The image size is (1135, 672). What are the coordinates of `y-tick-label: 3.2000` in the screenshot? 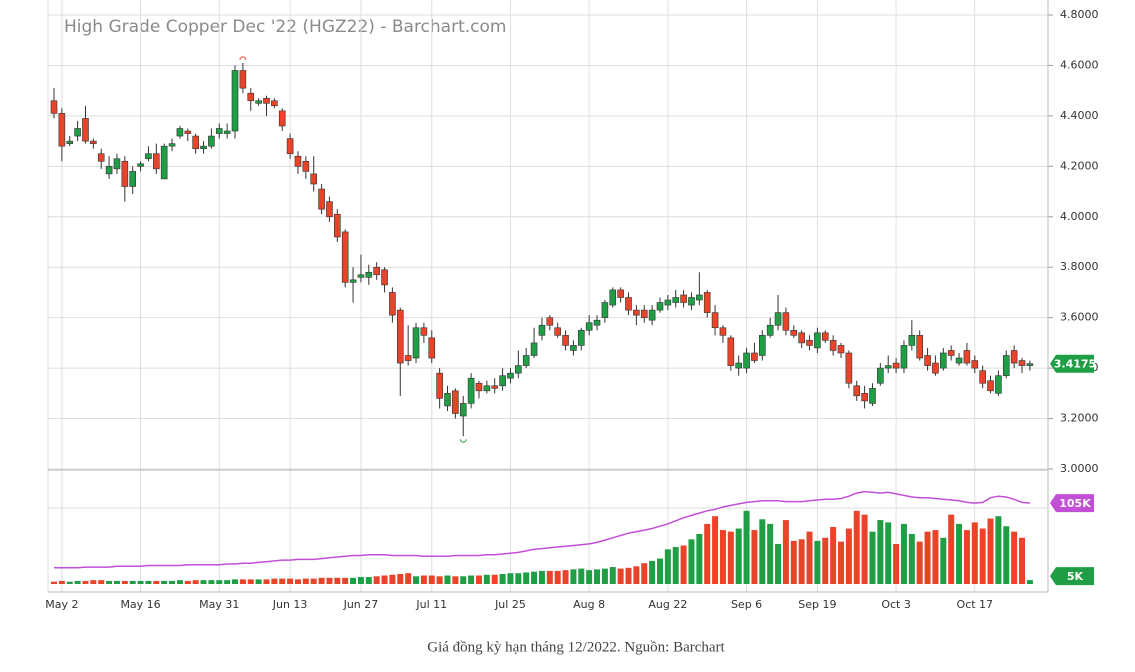 It's located at (1079, 418).